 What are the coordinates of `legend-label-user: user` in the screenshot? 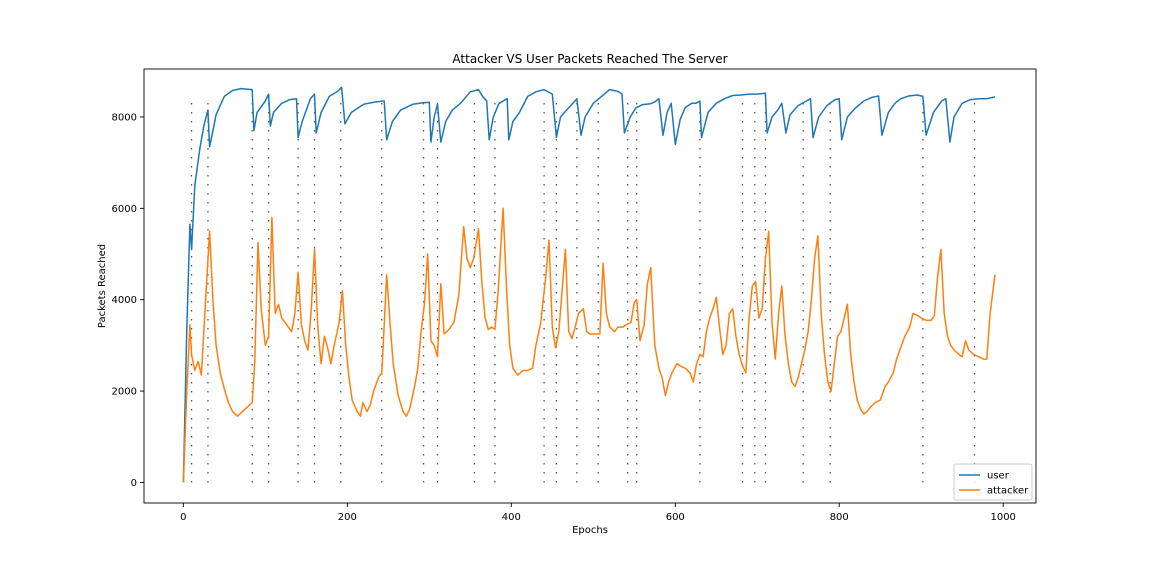 It's located at (998, 476).